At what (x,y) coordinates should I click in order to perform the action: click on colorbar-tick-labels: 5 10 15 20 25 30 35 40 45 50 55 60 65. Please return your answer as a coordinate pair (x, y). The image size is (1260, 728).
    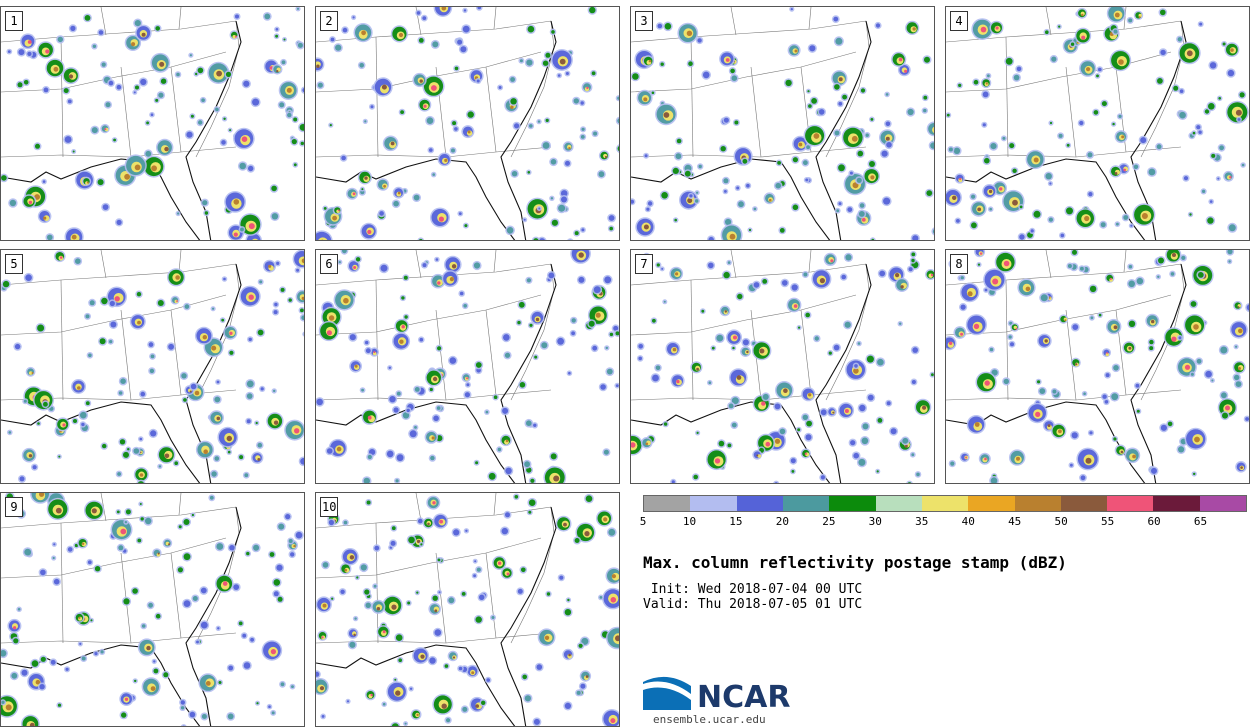
    Looking at the image, I should click on (943, 522).